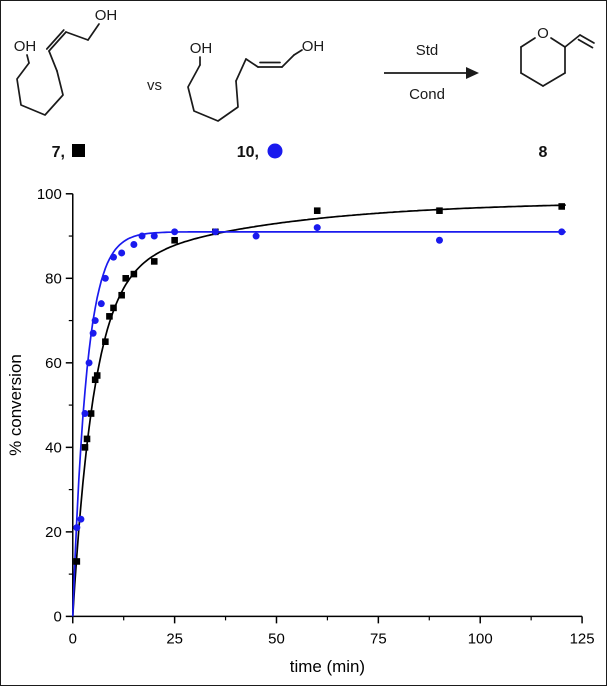 The width and height of the screenshot is (607, 686). Describe the element at coordinates (431, 72) in the screenshot. I see `reaction-arrow: Std Cond` at that location.